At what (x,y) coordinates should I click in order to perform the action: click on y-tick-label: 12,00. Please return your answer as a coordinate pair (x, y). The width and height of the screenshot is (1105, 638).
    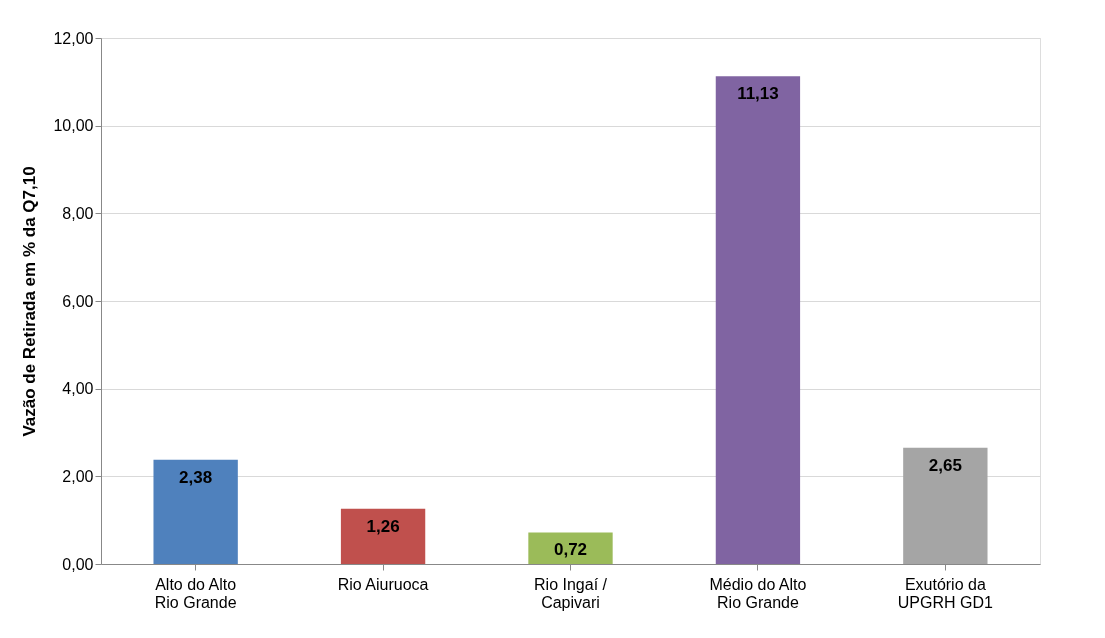
    Looking at the image, I should click on (73, 38).